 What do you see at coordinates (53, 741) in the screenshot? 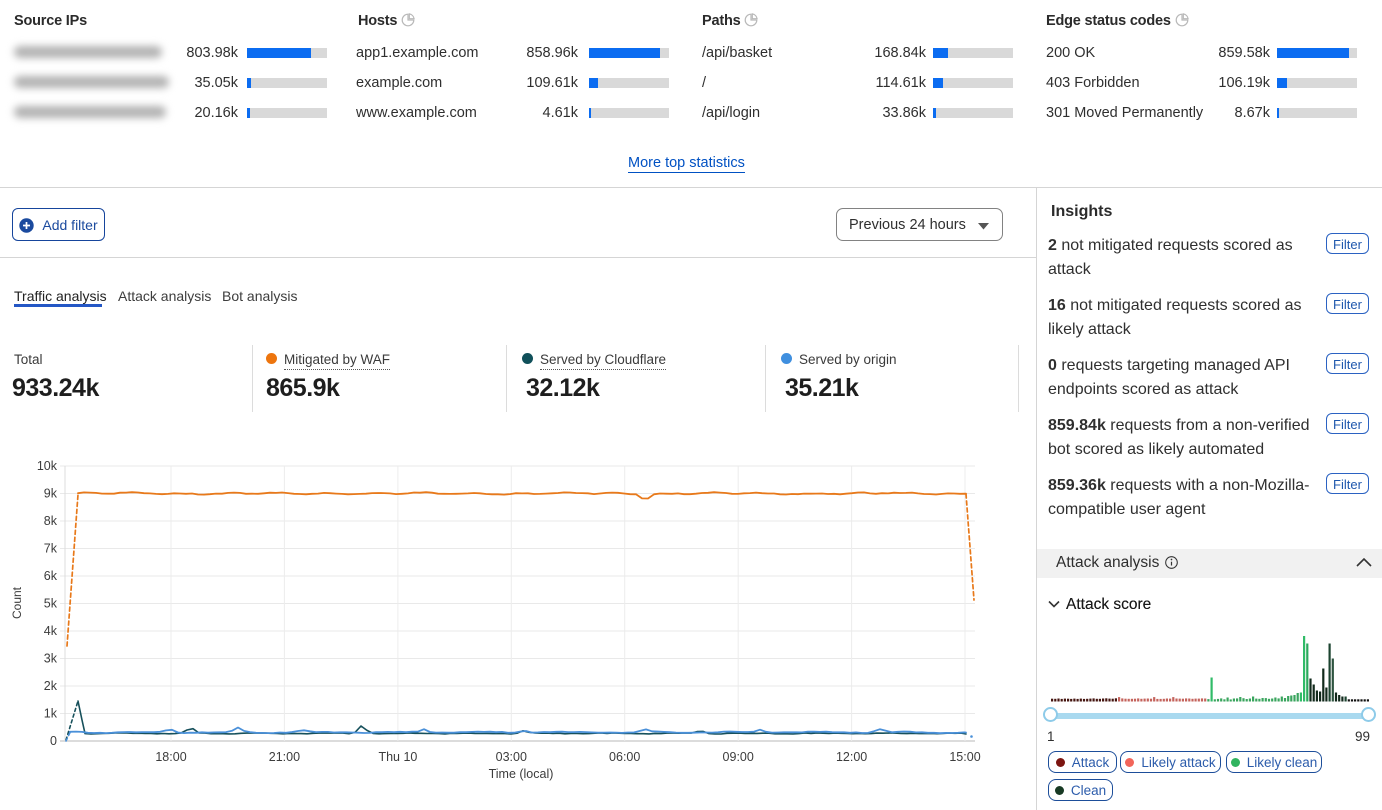
I see `svg-text: 0` at bounding box center [53, 741].